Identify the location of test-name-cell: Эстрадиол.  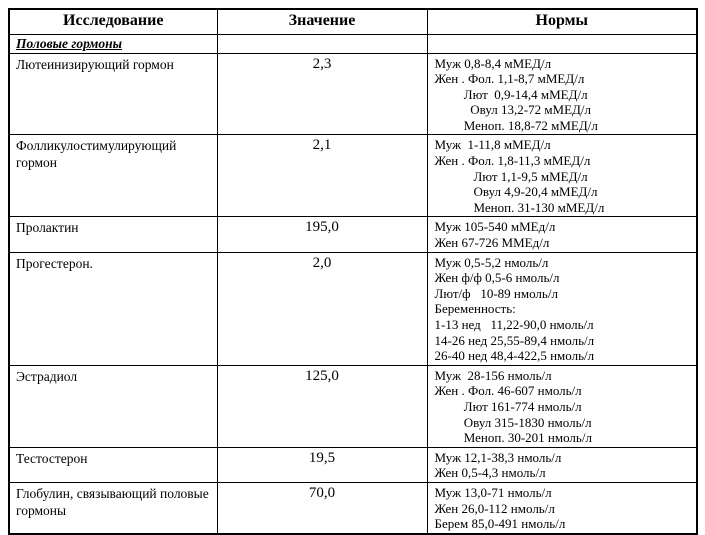
(113, 406).